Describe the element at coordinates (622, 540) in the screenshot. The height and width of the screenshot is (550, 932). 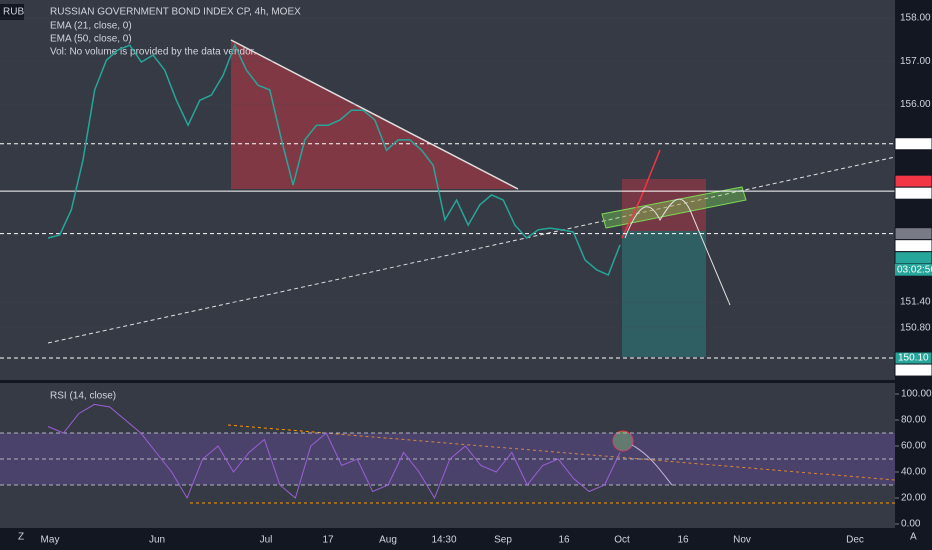
I see `x-tick-label: Oct` at that location.